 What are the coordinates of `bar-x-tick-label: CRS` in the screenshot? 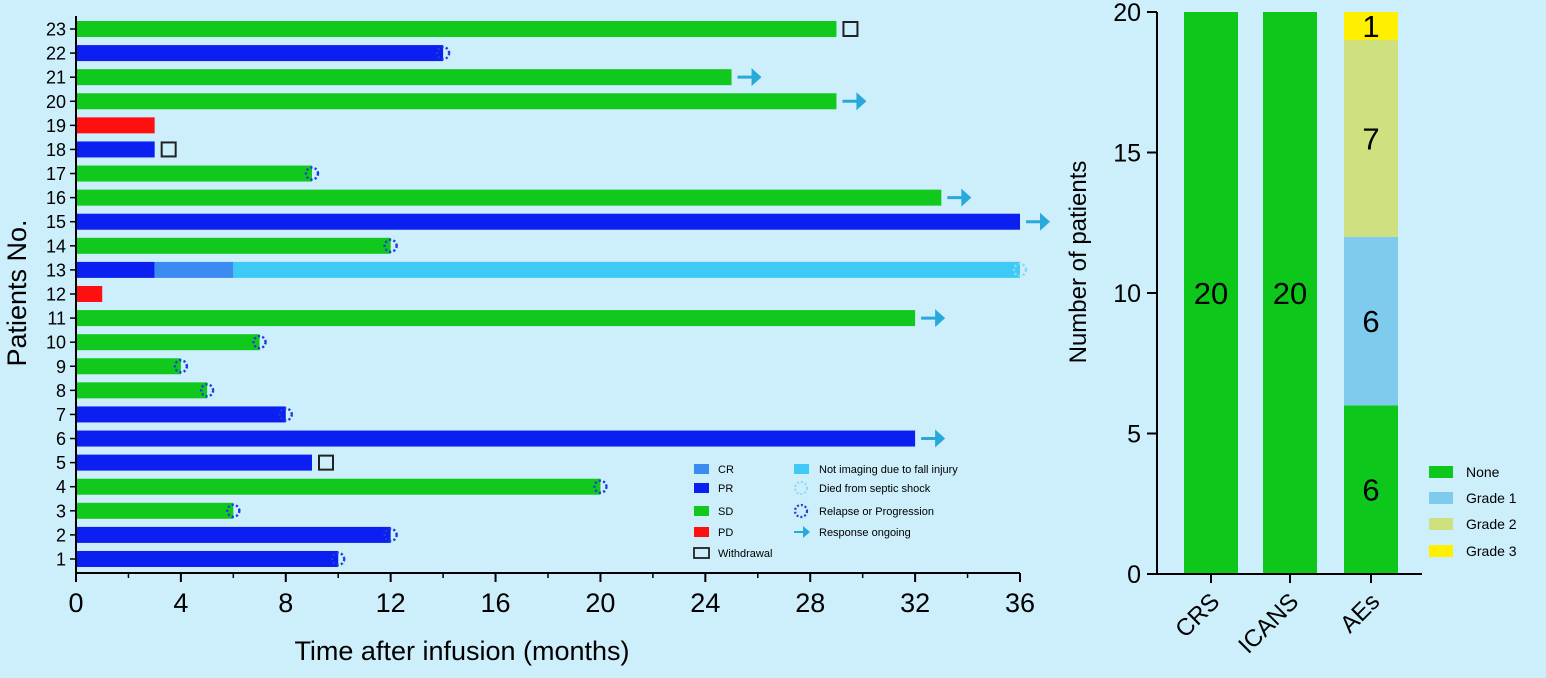 It's located at (1197, 615).